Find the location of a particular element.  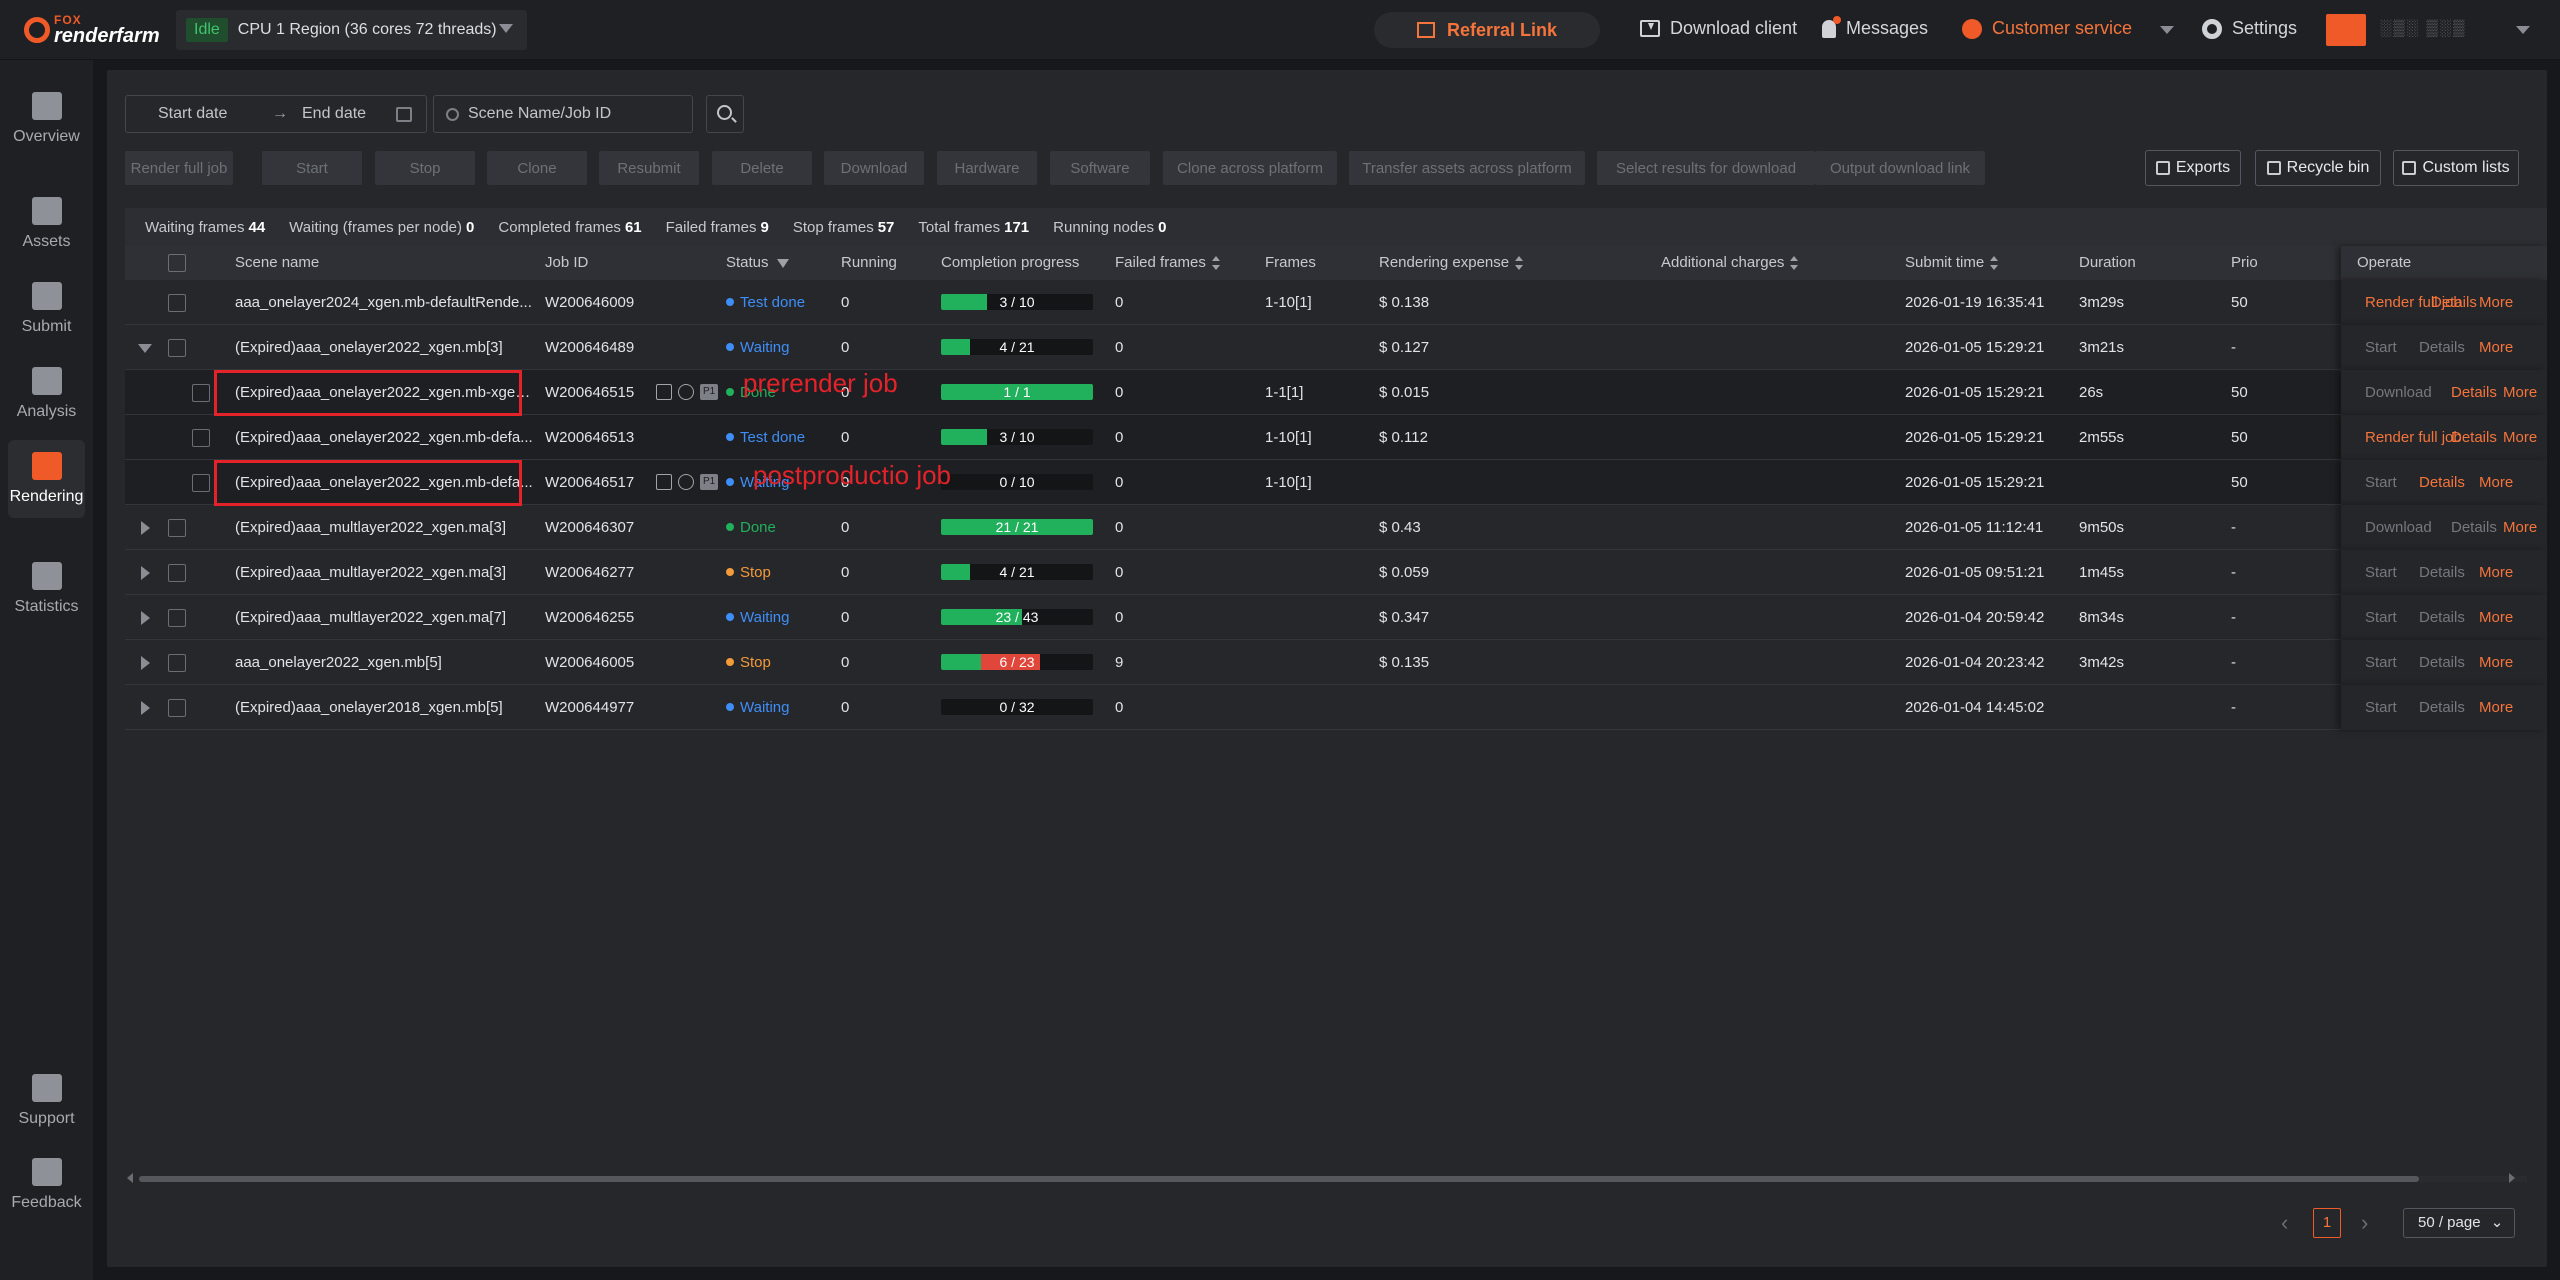

select-results-button: Select results for download is located at coordinates (1706, 168).